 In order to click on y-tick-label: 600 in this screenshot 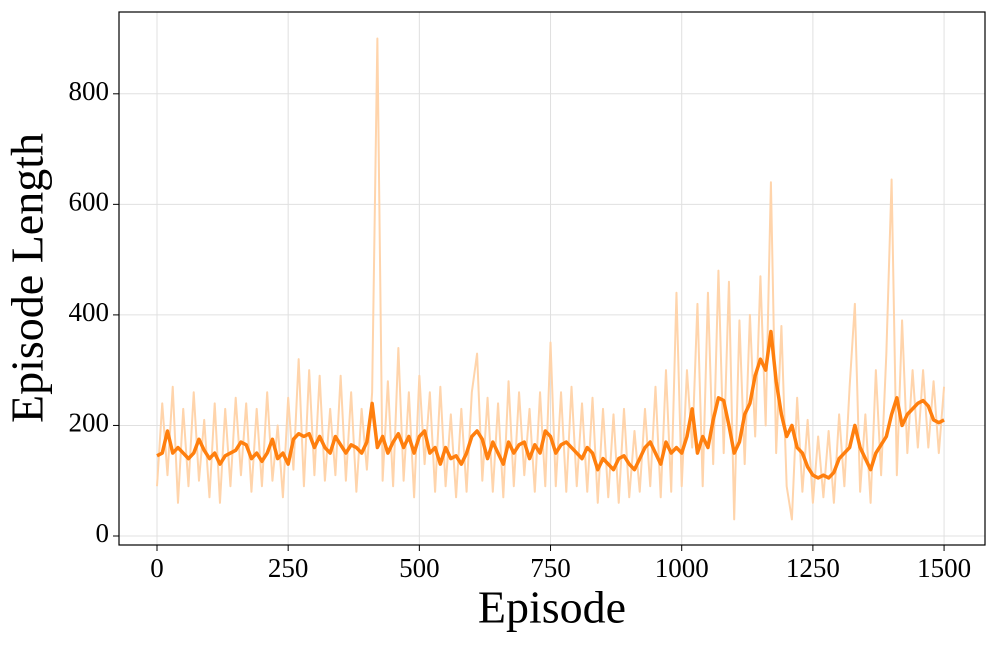, I will do `click(89, 202)`.